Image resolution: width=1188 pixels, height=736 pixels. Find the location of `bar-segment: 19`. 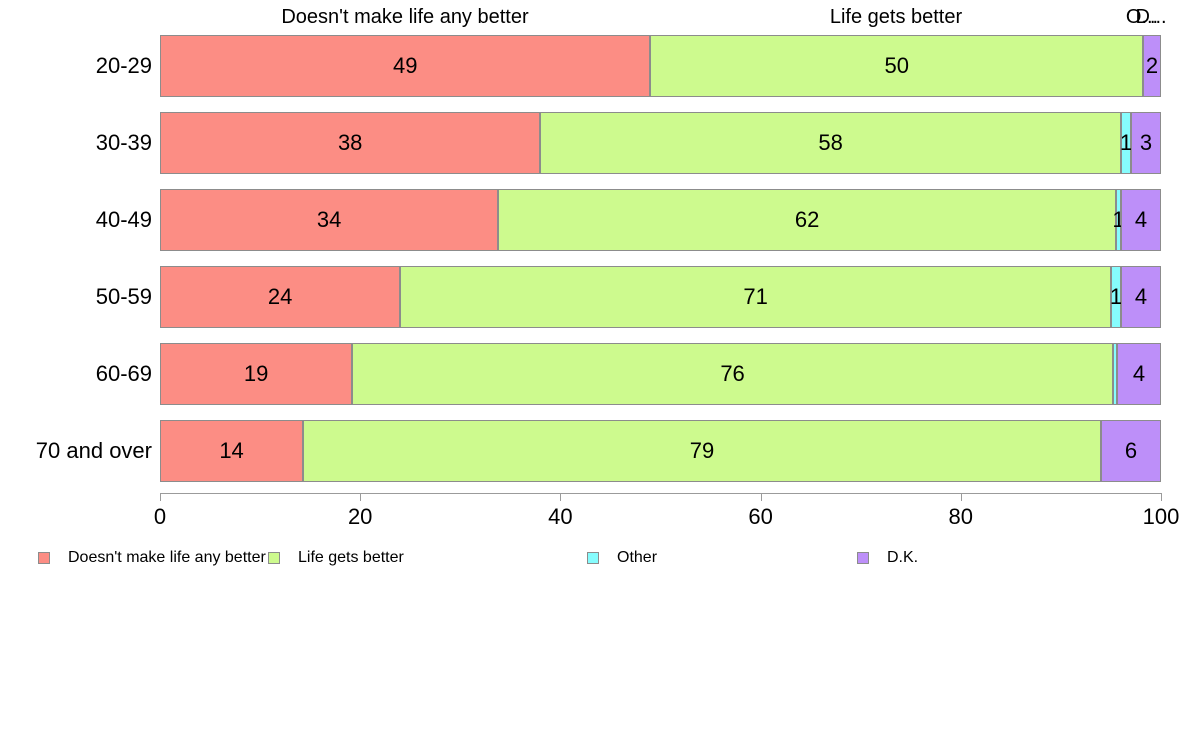

bar-segment: 19 is located at coordinates (256, 374).